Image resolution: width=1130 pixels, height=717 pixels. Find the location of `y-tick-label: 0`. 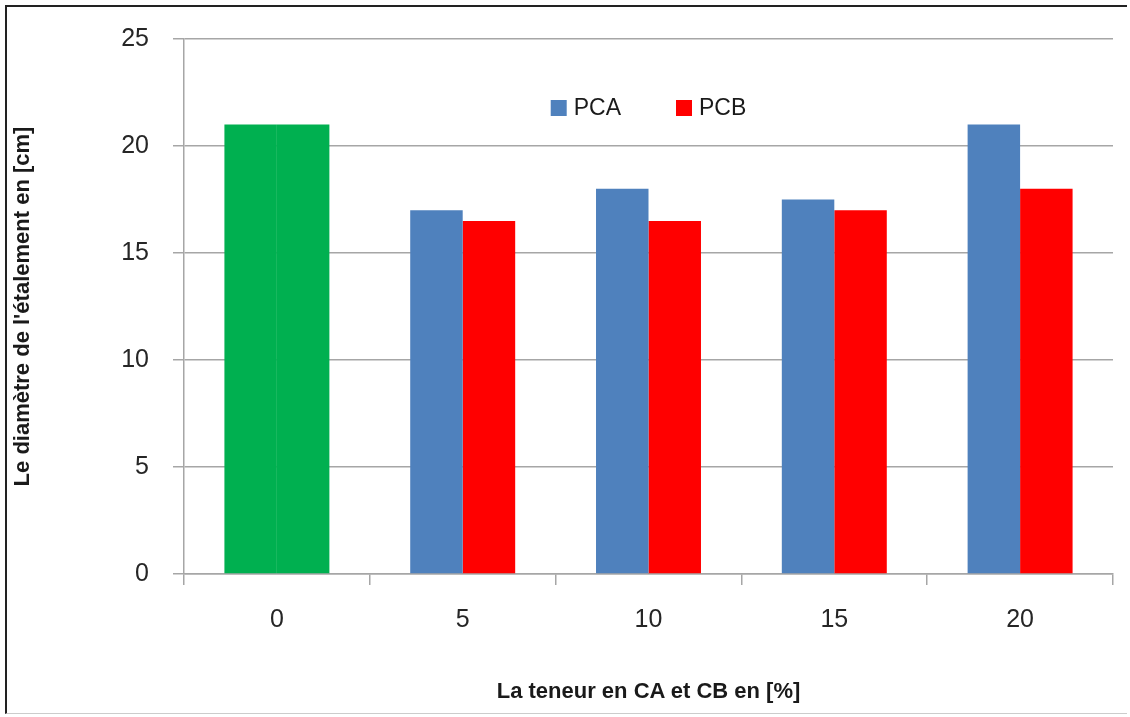

y-tick-label: 0 is located at coordinates (142, 571).